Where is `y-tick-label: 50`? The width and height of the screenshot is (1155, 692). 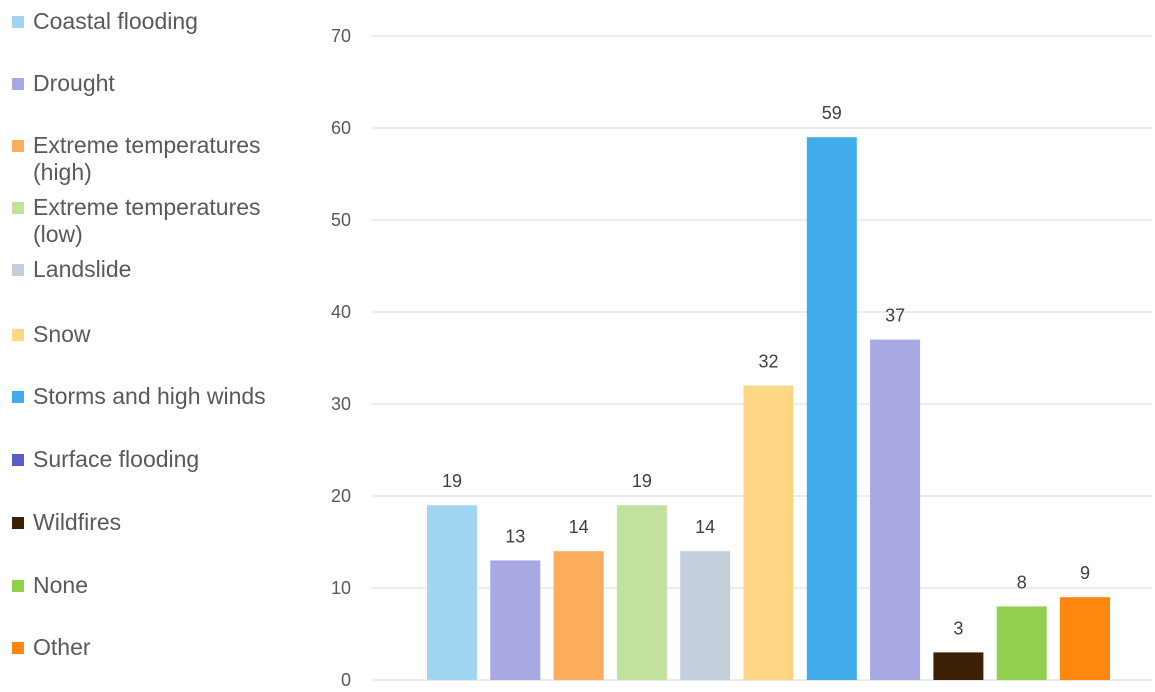 y-tick-label: 50 is located at coordinates (341, 220).